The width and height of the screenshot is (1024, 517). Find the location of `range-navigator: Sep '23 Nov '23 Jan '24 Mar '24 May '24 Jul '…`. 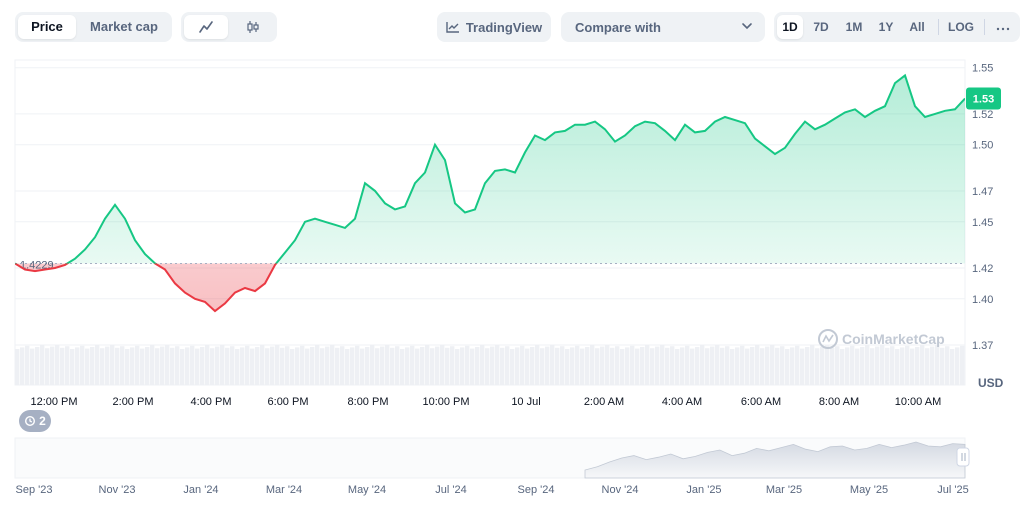

range-navigator: Sep '23 Nov '23 Jan '24 Mar '24 May '24 Jul '… is located at coordinates (492, 466).